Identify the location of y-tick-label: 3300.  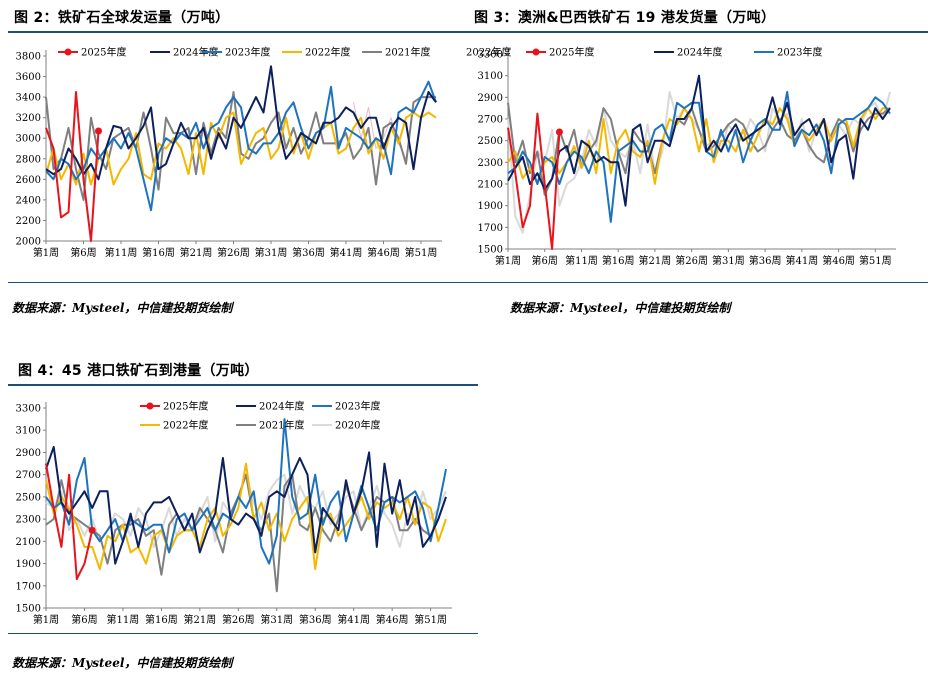
(28, 409).